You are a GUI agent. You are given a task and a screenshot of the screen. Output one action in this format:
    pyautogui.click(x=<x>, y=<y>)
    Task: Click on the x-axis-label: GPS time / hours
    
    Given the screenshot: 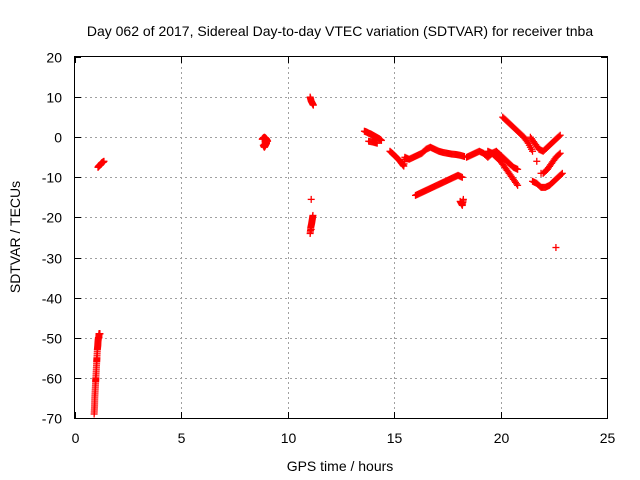 What is the action you would take?
    pyautogui.click(x=340, y=466)
    